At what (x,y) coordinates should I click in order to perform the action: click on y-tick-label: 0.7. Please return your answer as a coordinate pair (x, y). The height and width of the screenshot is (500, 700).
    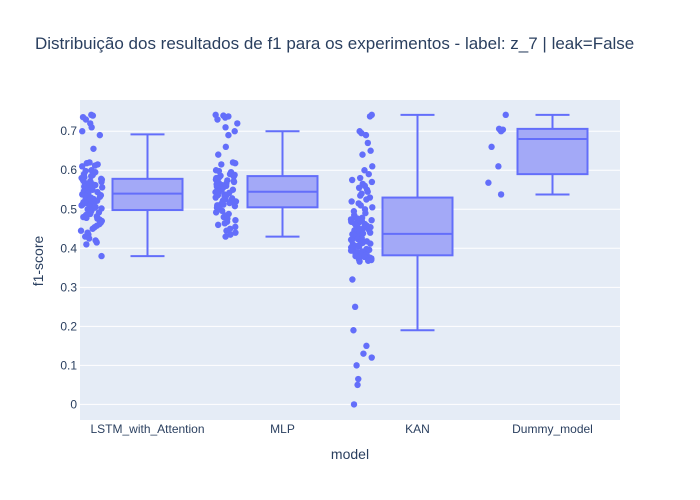
    Looking at the image, I should click on (68, 131).